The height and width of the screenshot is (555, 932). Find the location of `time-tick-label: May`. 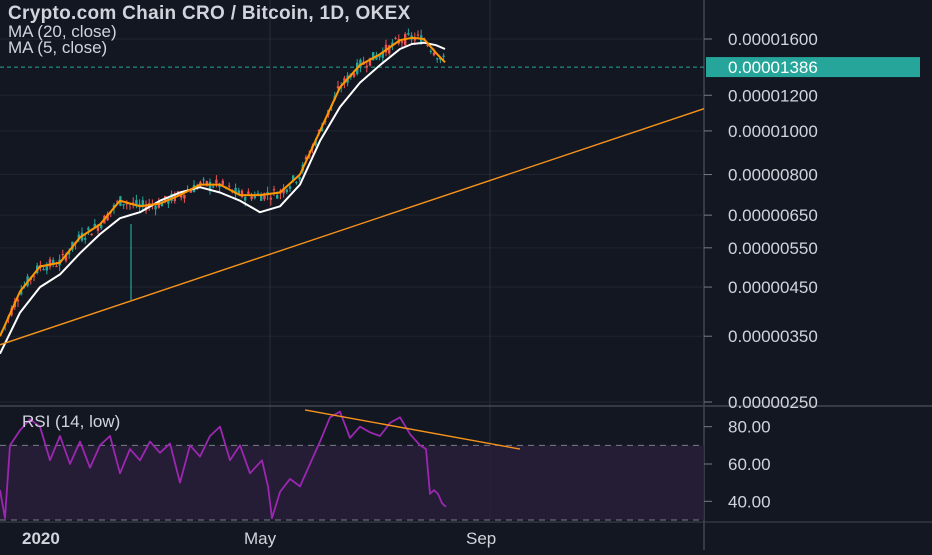

time-tick-label: May is located at coordinates (260, 538).